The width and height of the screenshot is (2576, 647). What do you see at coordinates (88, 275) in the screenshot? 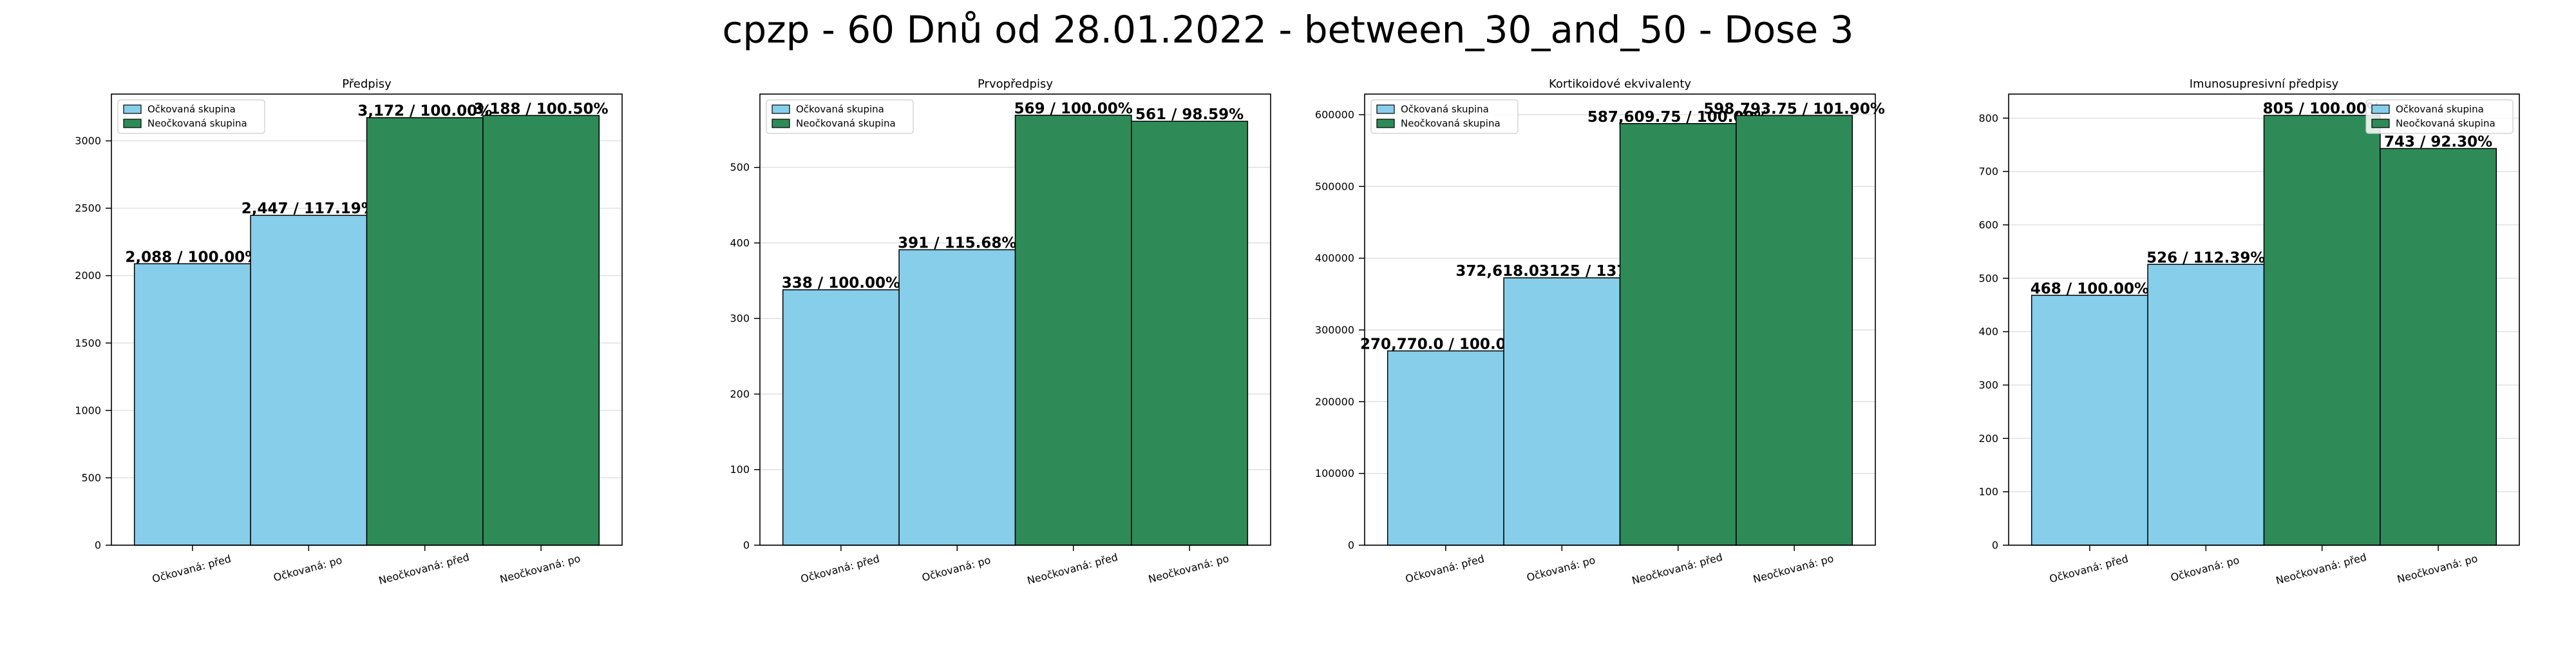
I see `y-tick-label: 2000` at bounding box center [88, 275].